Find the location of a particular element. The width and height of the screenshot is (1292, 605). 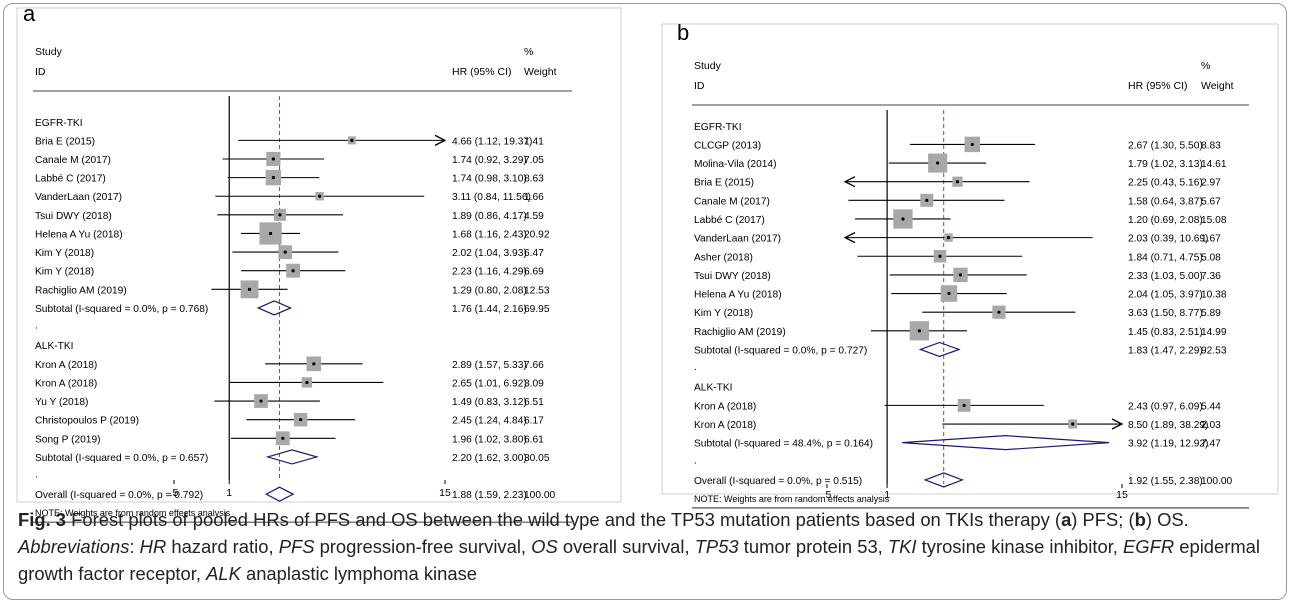

caption-text-2: ) PFS; ( is located at coordinates (1103, 519).